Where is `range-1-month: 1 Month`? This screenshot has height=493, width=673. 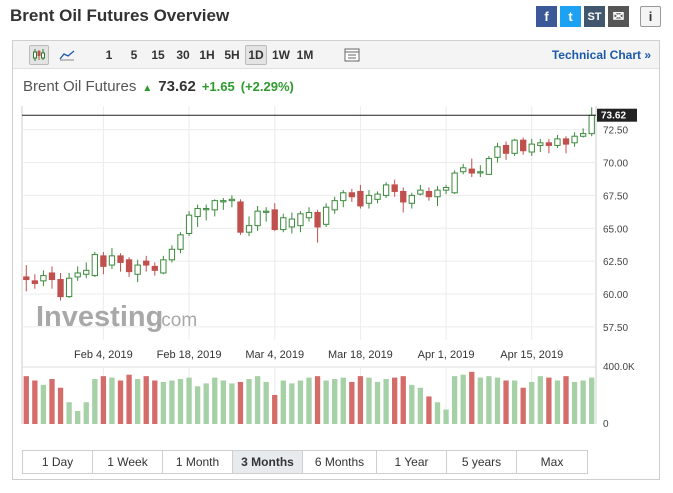
range-1-month: 1 Month is located at coordinates (198, 462).